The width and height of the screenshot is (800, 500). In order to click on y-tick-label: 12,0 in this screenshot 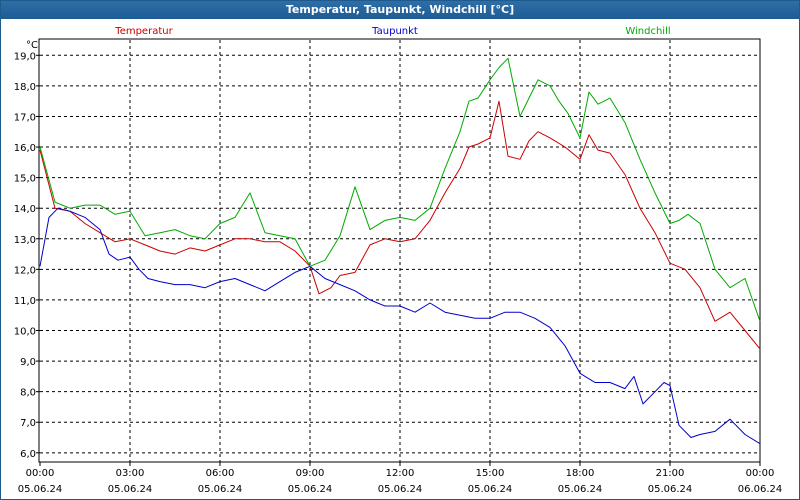, I will do `click(25, 270)`.